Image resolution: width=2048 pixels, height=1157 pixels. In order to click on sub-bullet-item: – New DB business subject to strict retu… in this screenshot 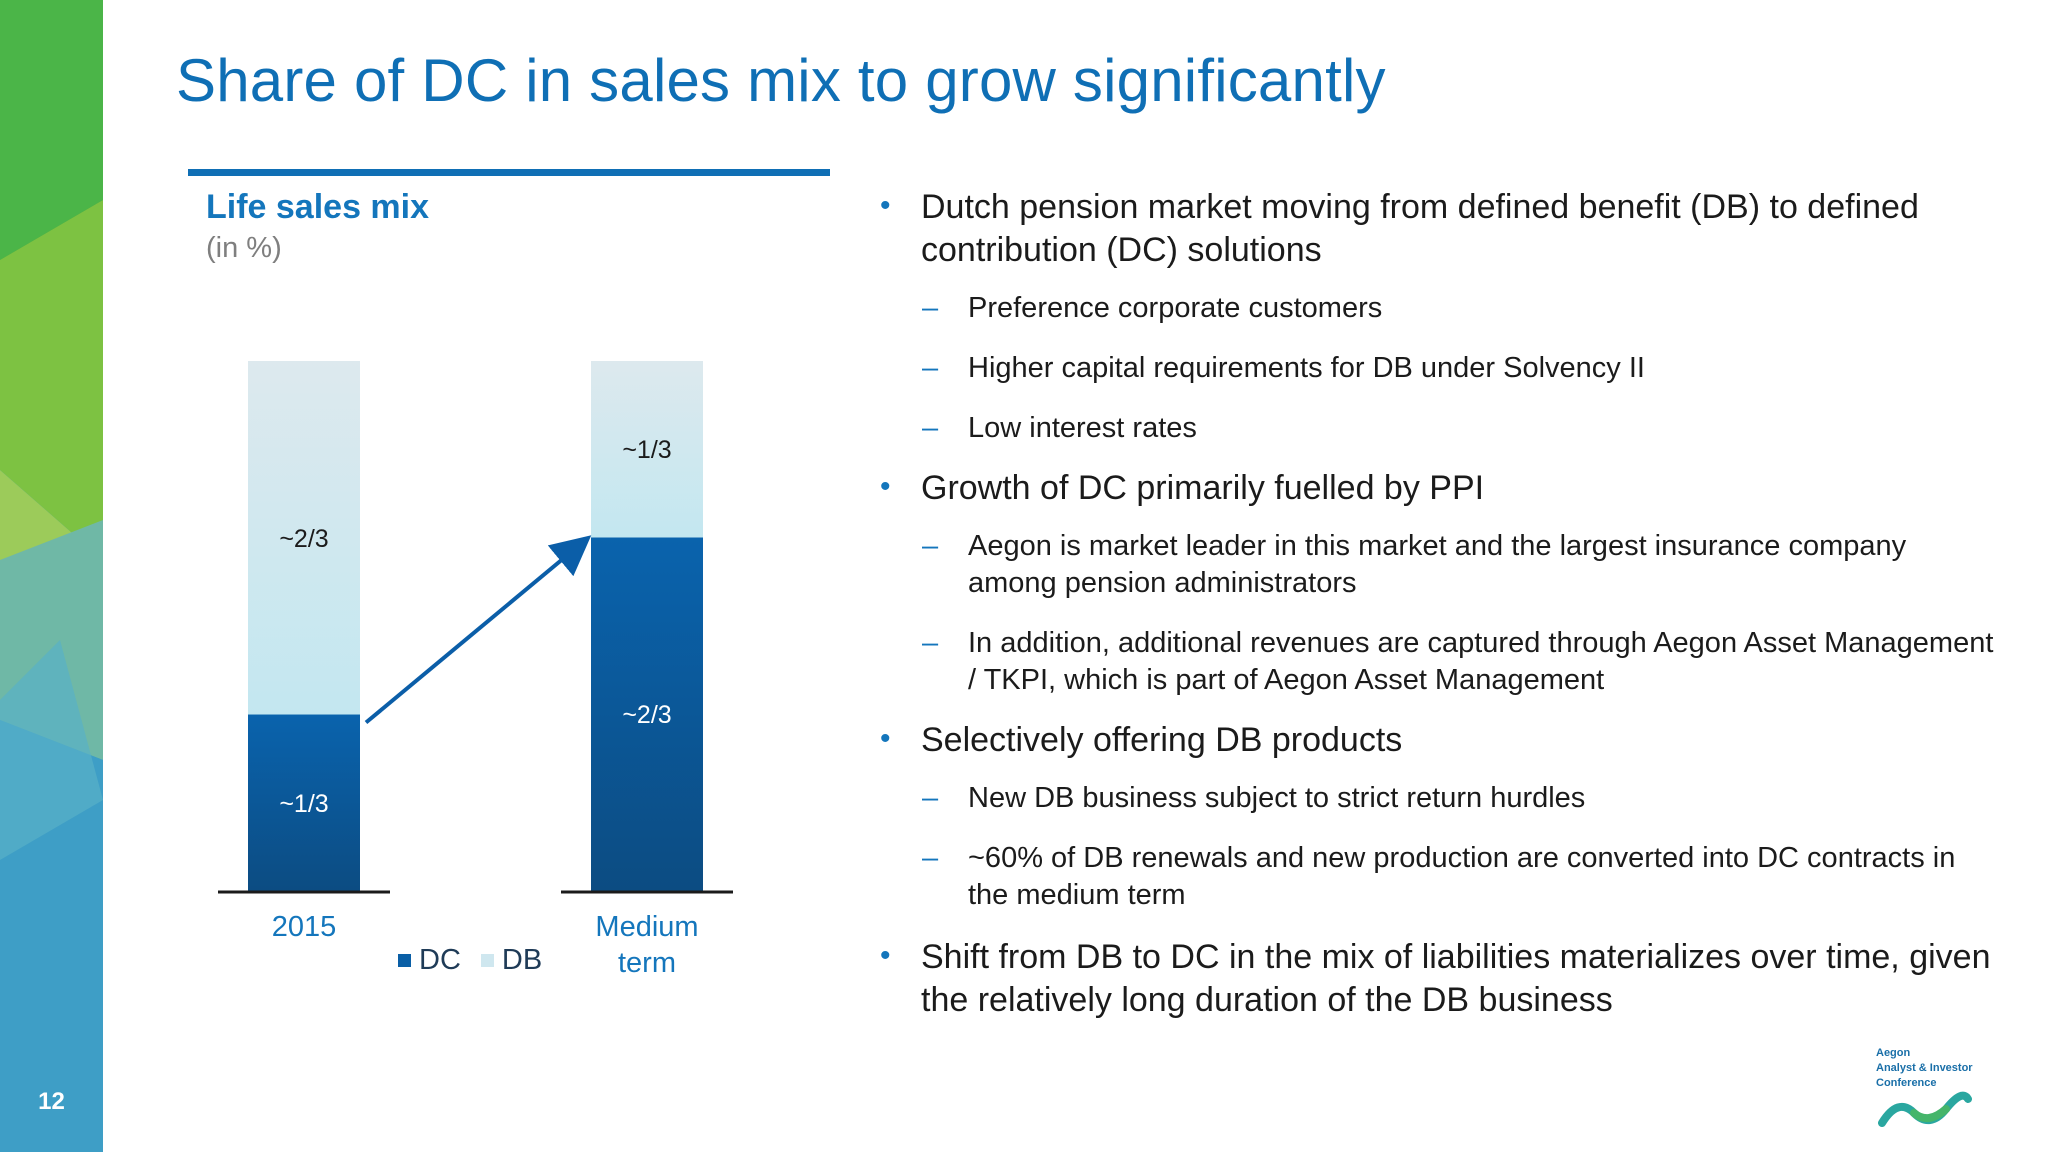, I will do `click(1435, 798)`.